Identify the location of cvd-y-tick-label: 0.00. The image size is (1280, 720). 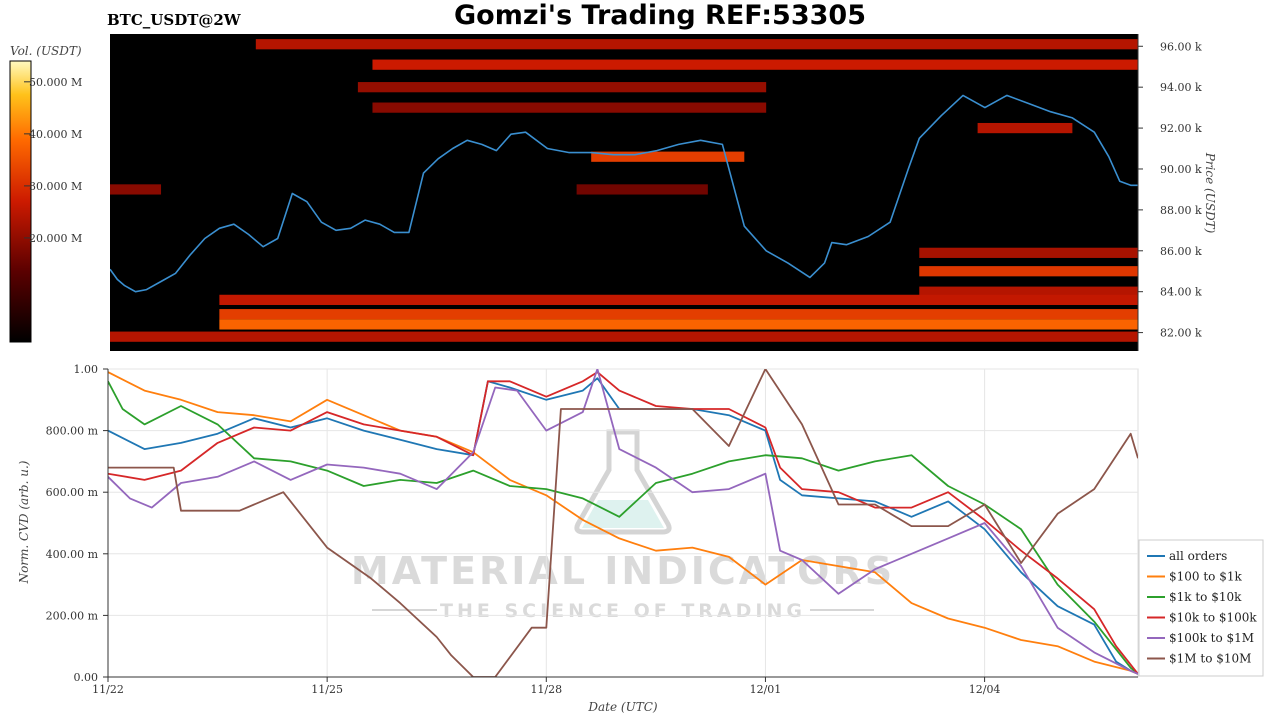
(86, 677).